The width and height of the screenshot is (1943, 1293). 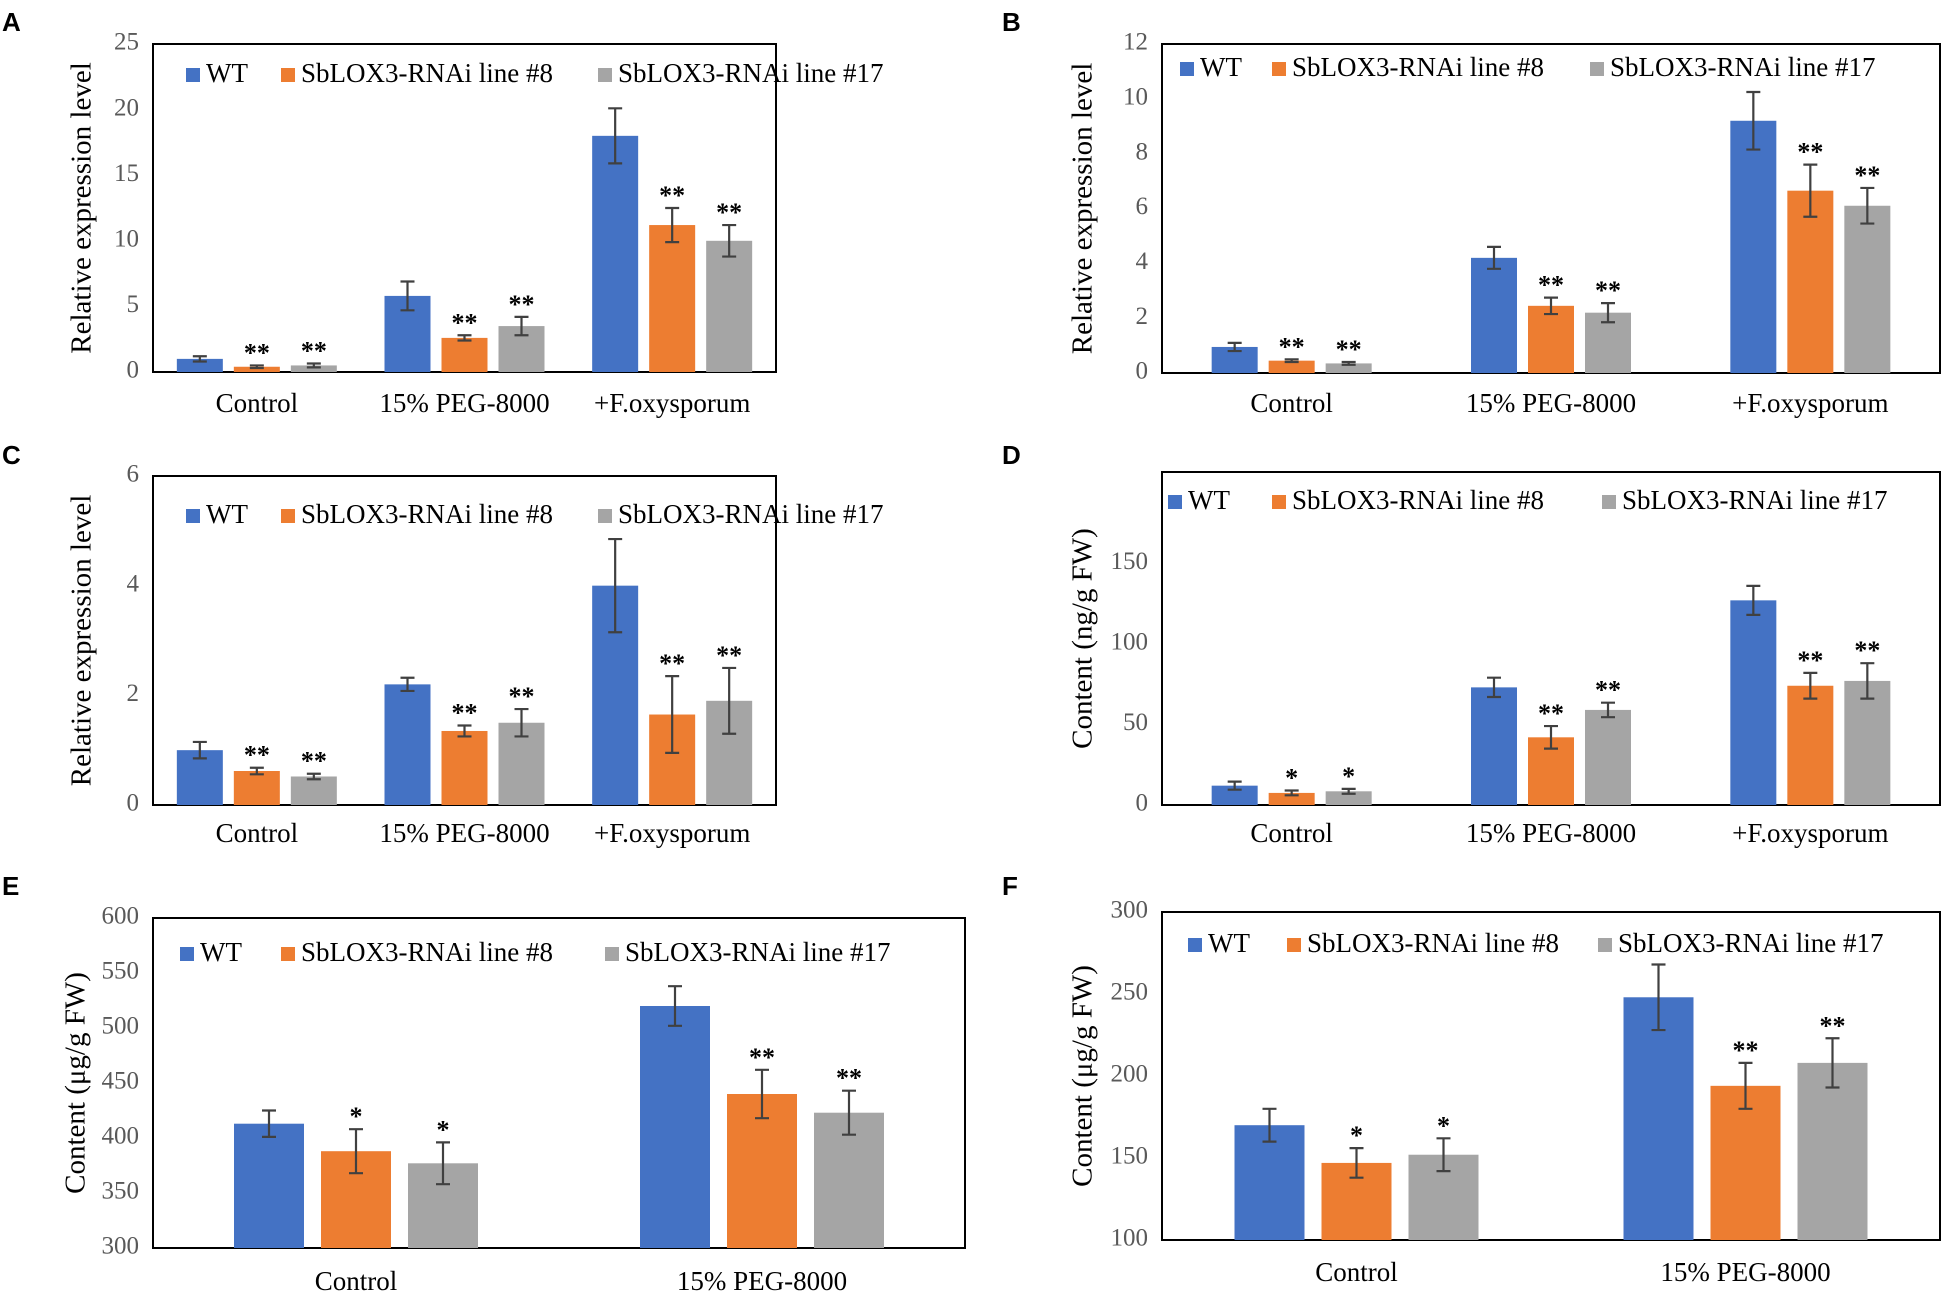 What do you see at coordinates (1011, 22) in the screenshot?
I see `panel-label: B` at bounding box center [1011, 22].